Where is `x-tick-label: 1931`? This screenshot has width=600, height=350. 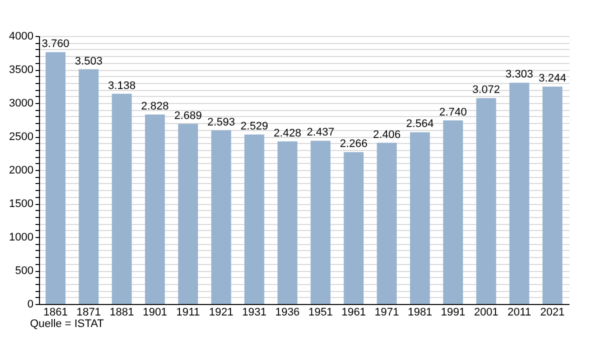 x-tick-label: 1931 is located at coordinates (254, 312).